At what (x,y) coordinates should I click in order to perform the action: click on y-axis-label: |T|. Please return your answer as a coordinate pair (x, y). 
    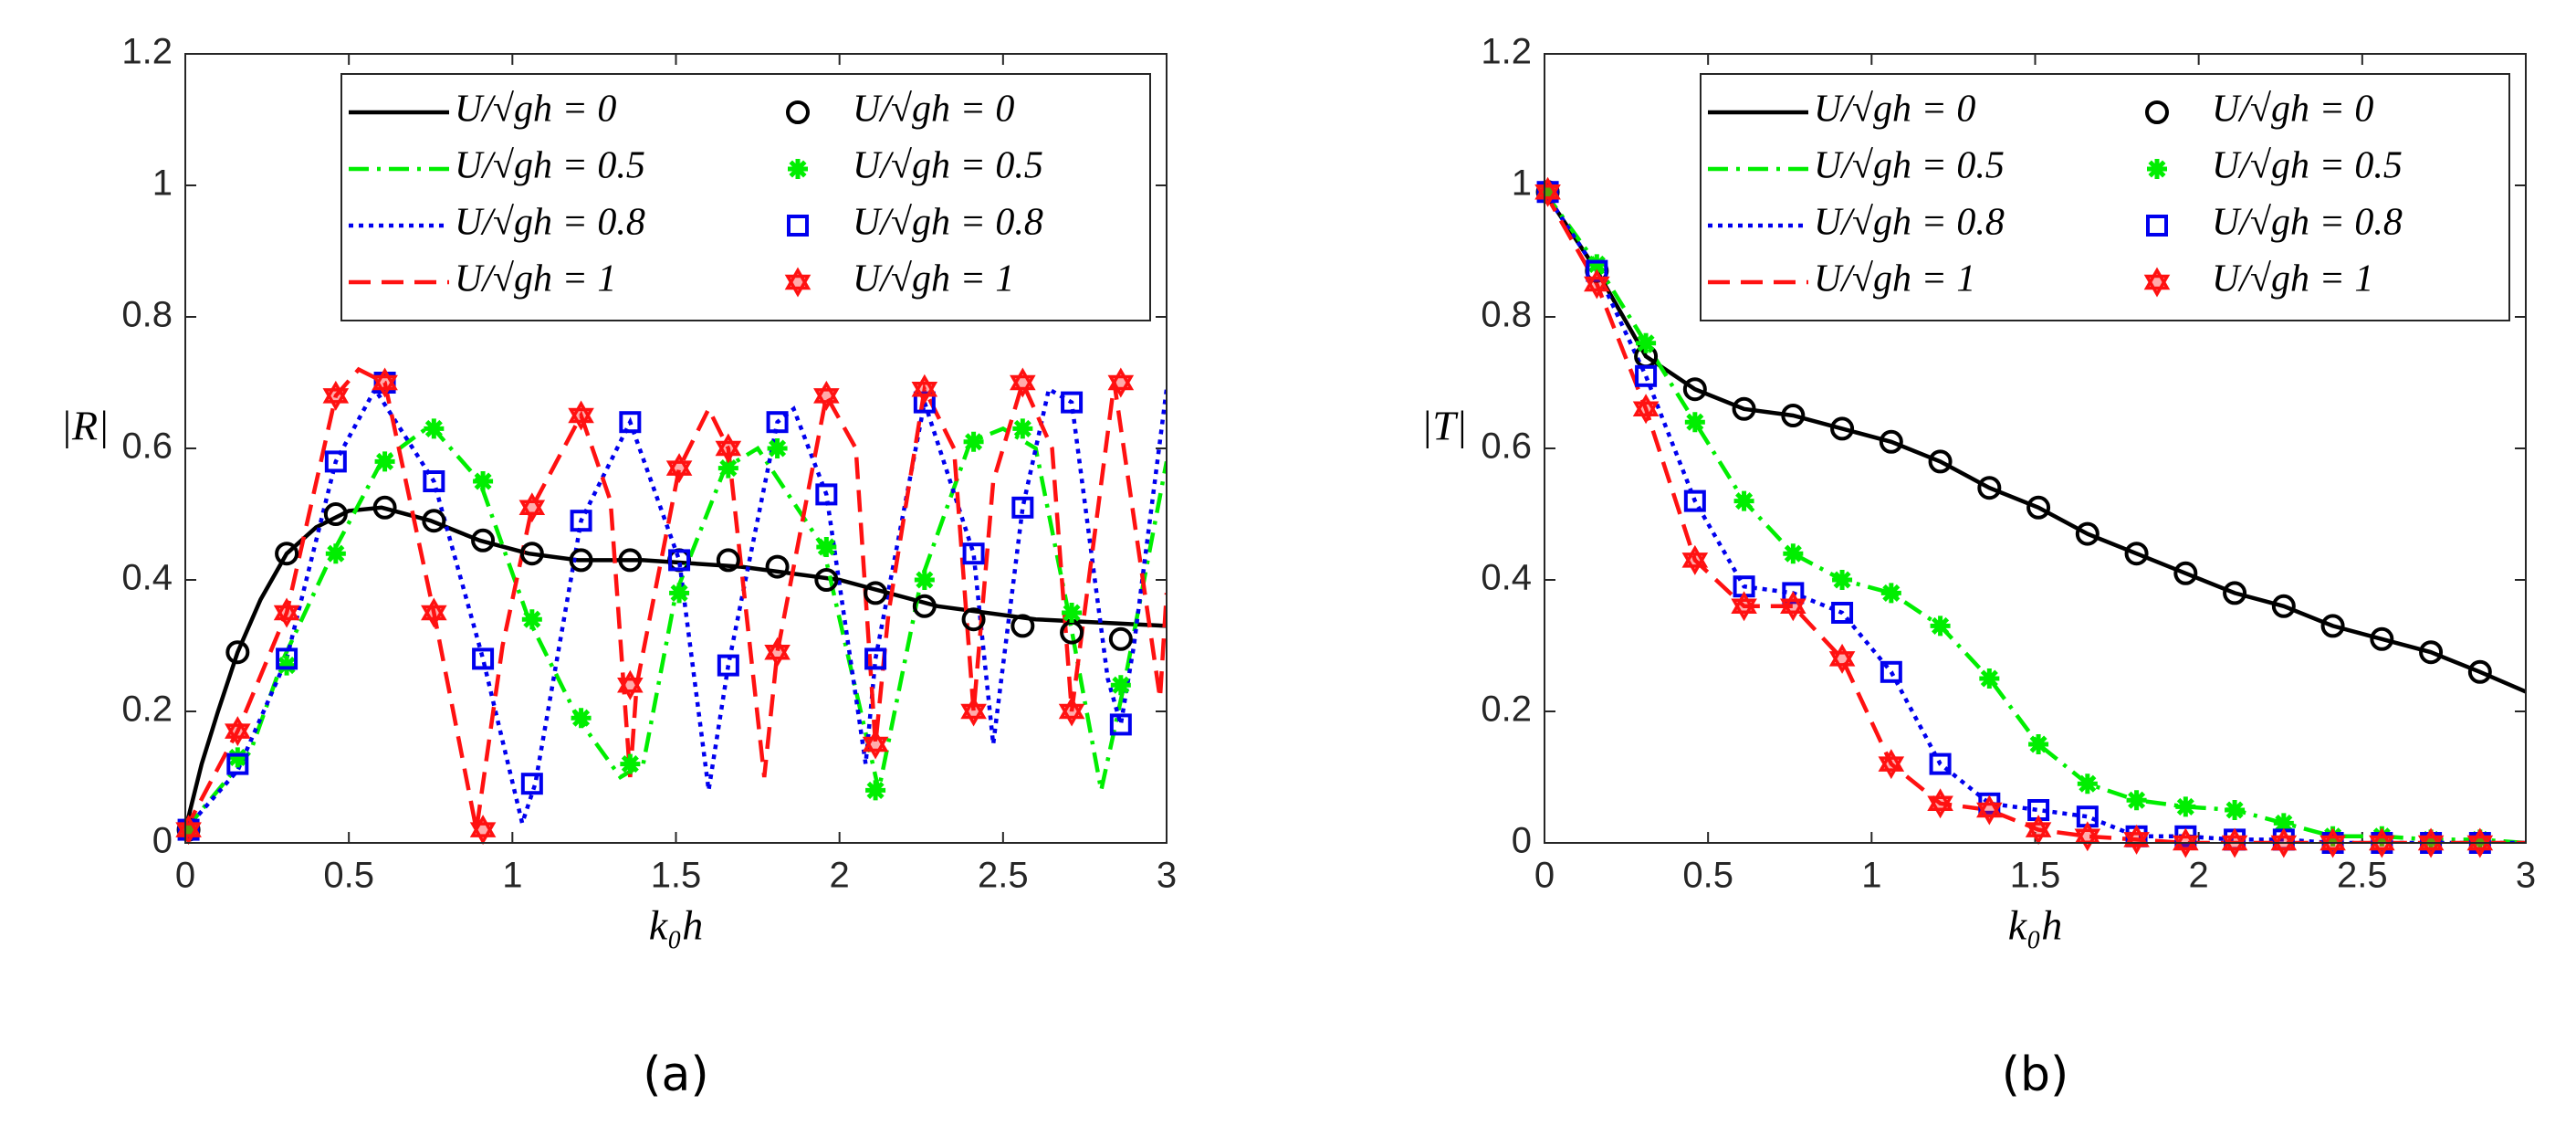
    Looking at the image, I should click on (1444, 426).